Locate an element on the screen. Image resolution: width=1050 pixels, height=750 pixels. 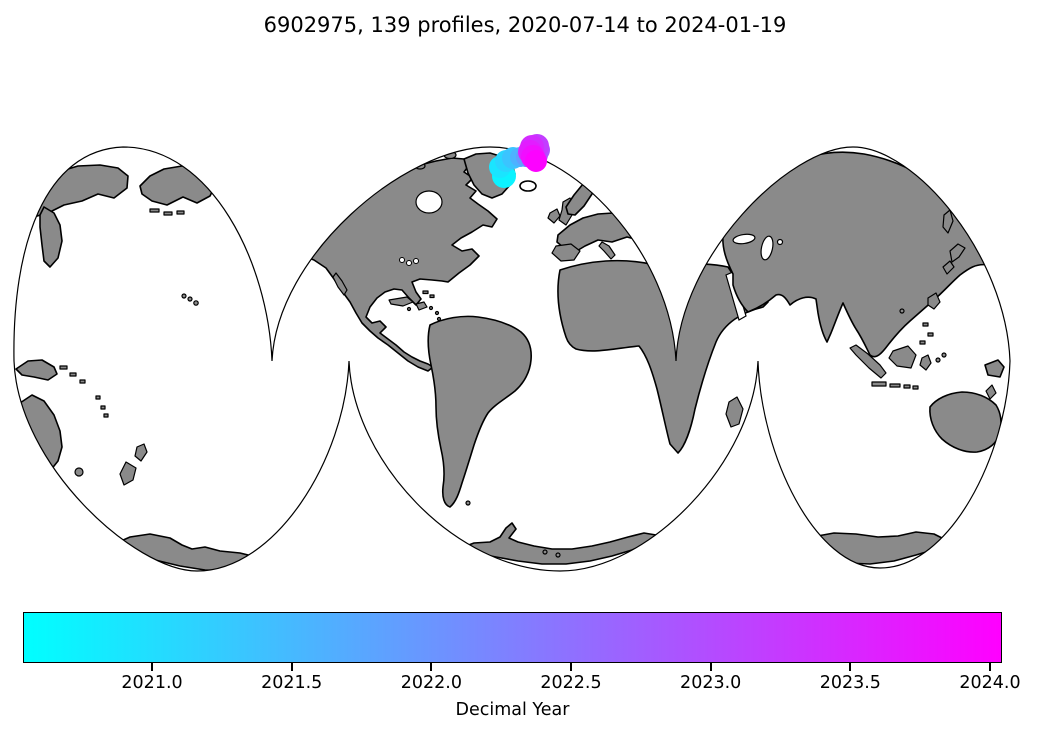
landmass-africa-arabia is located at coordinates (663, 356).